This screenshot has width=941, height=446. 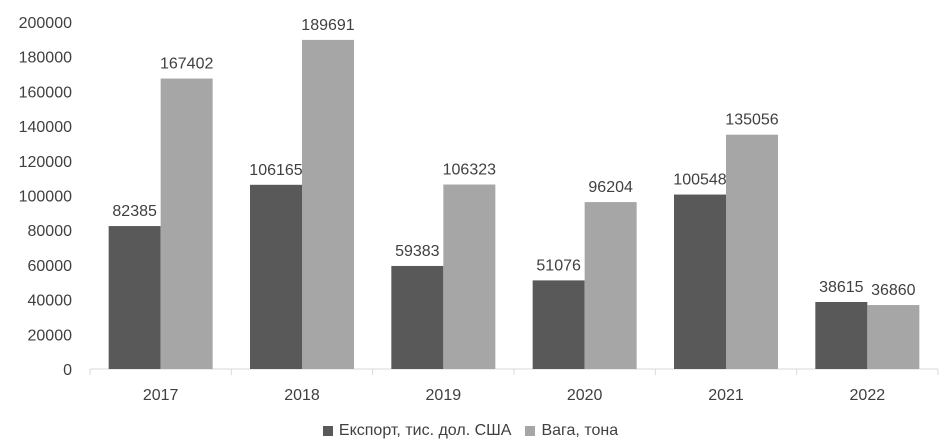 I want to click on legend-label-weight: Вага, тона, so click(x=580, y=430).